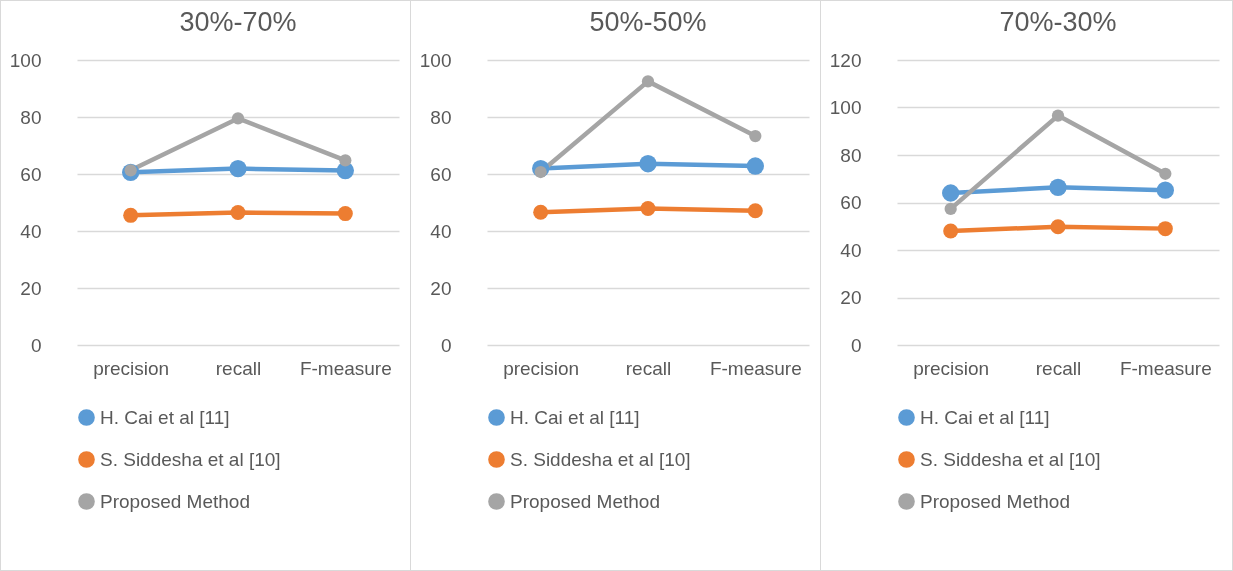  I want to click on y-tick-label: 120, so click(845, 60).